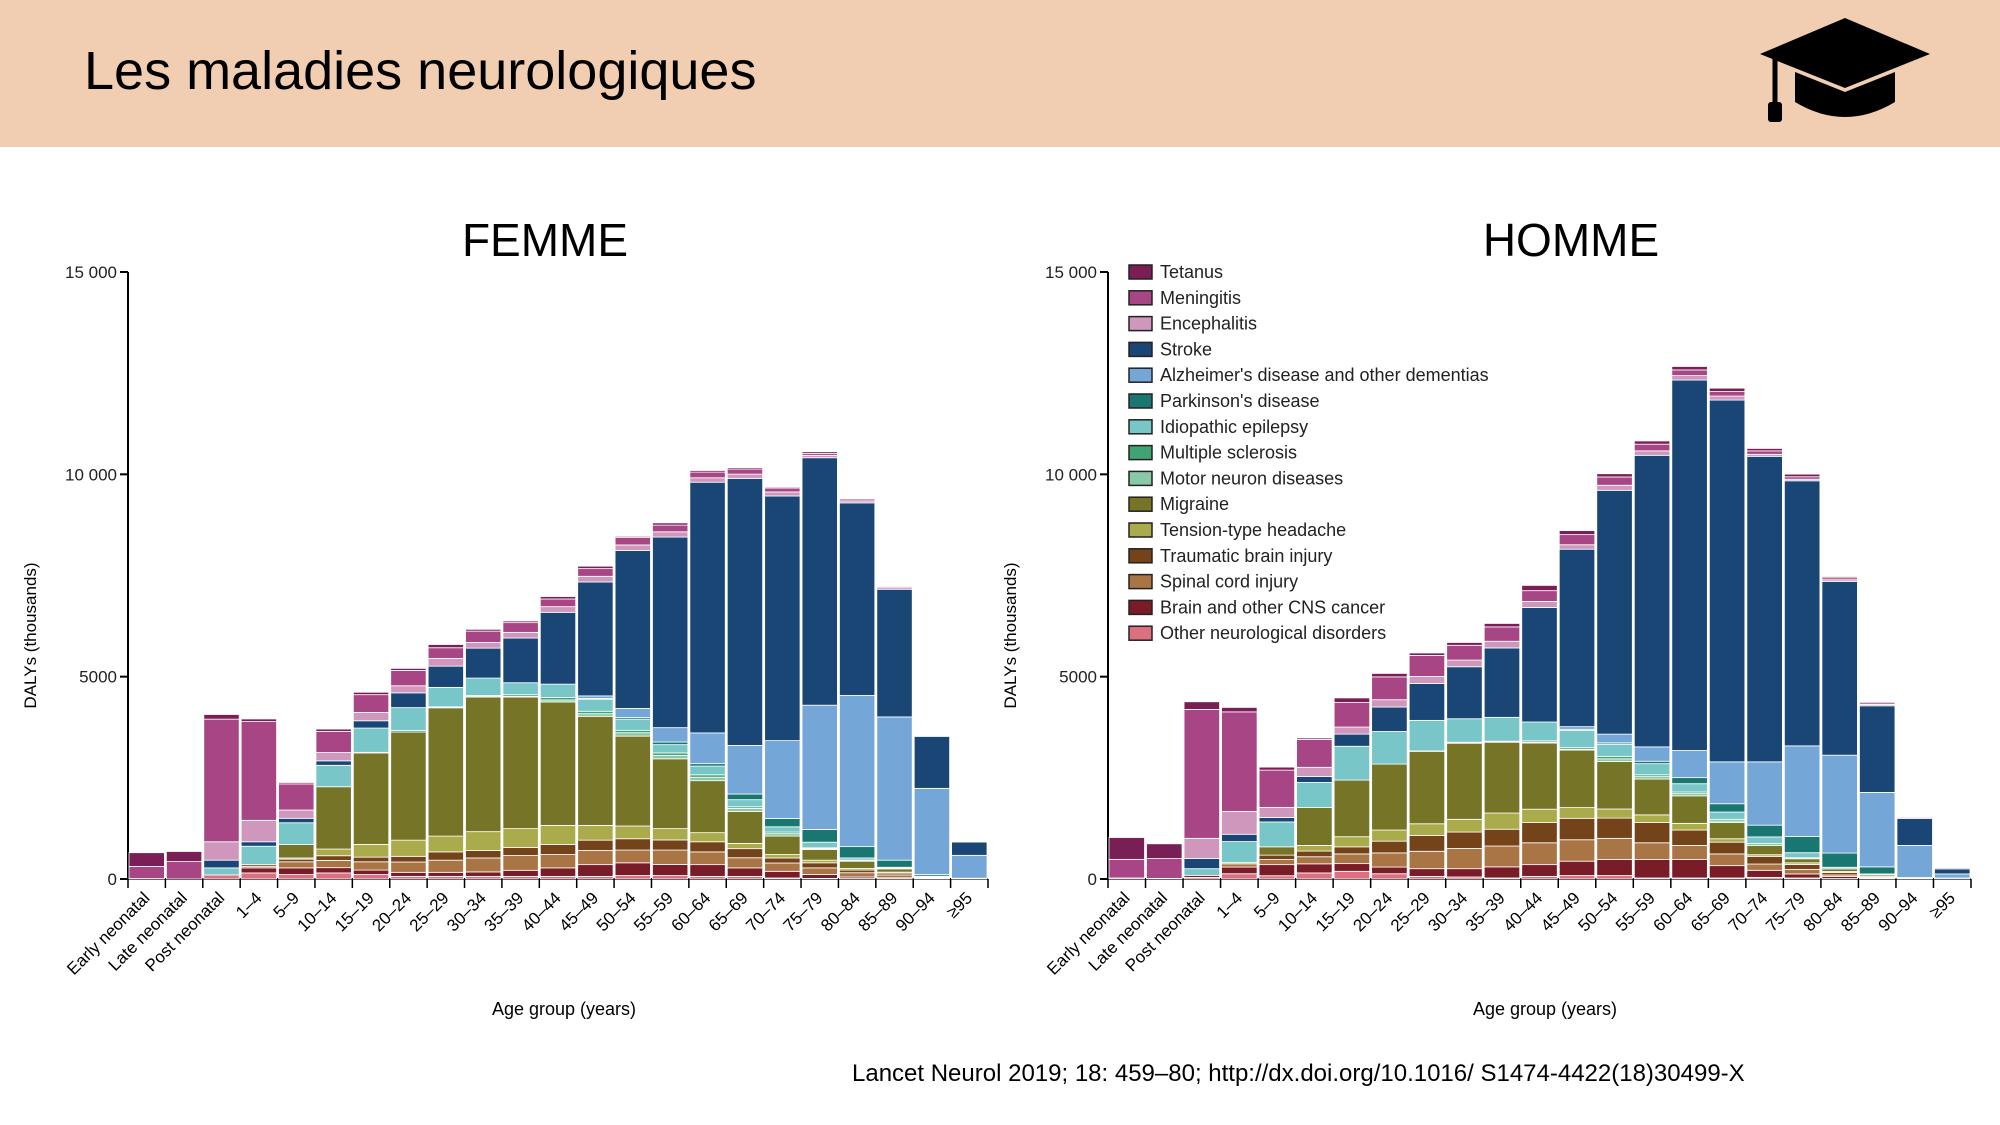  I want to click on x-axis-label: Age group (years), so click(1545, 1009).